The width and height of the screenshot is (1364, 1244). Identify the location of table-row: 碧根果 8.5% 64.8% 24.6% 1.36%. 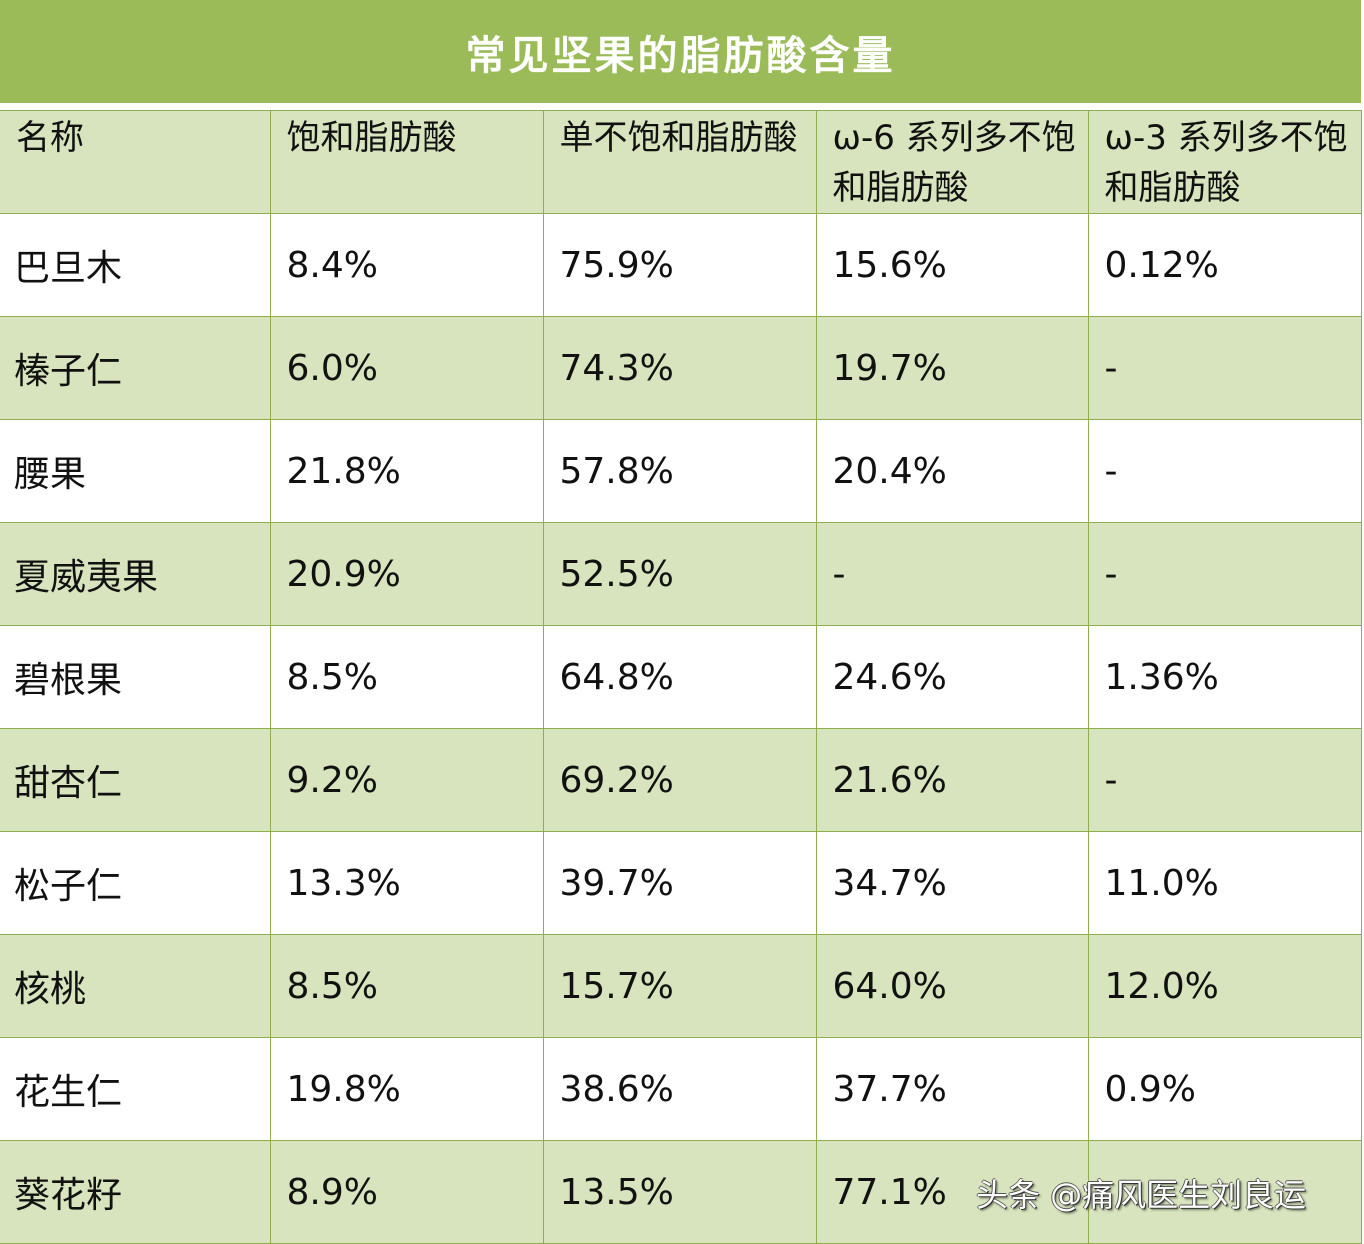
(681, 677).